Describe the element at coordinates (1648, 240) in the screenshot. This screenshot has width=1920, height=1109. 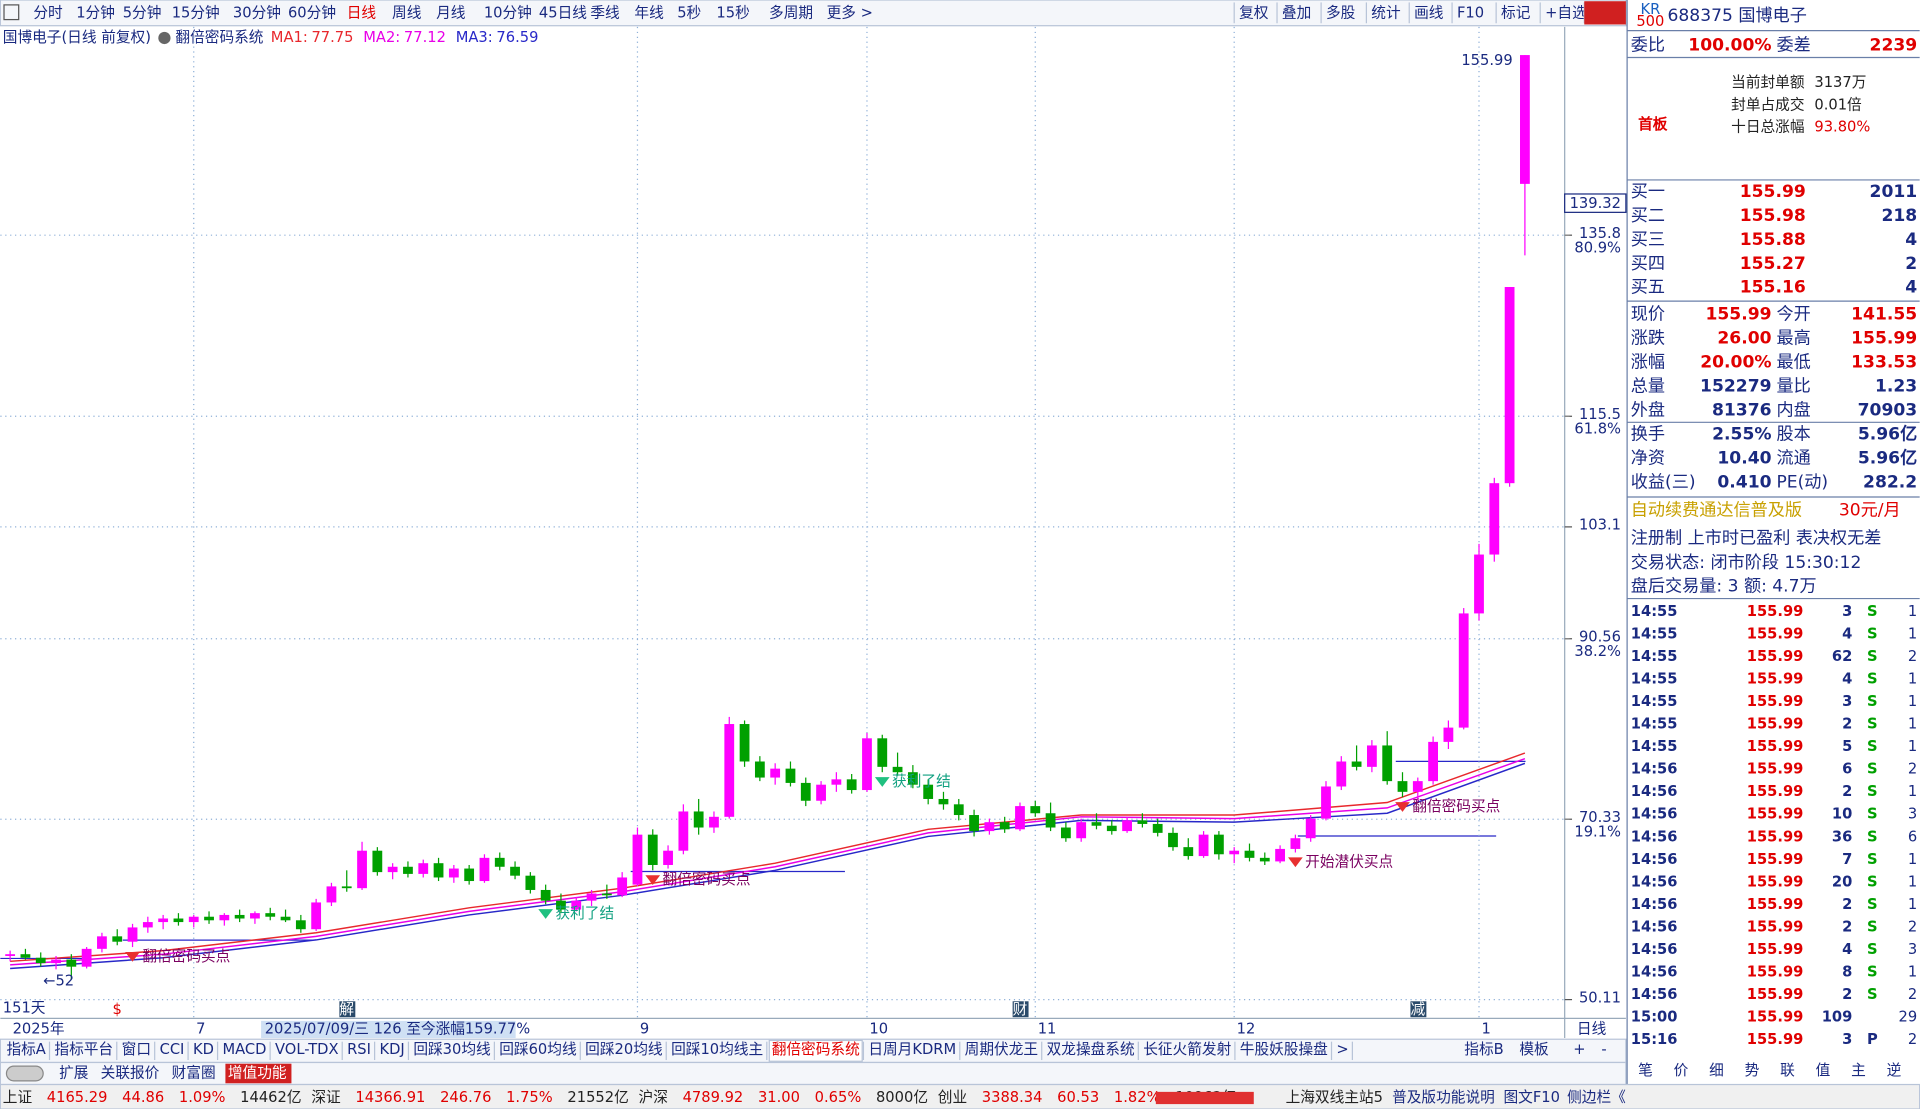
I see `bid-label: 买三` at that location.